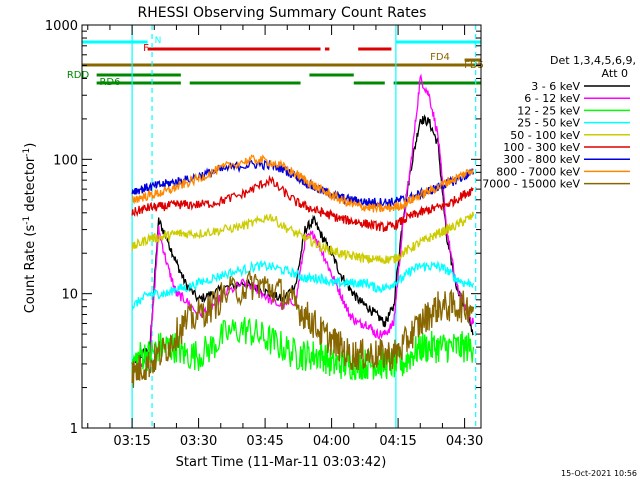 The image size is (640, 480). I want to click on y-tick-label-1000: 1000, so click(61, 26).